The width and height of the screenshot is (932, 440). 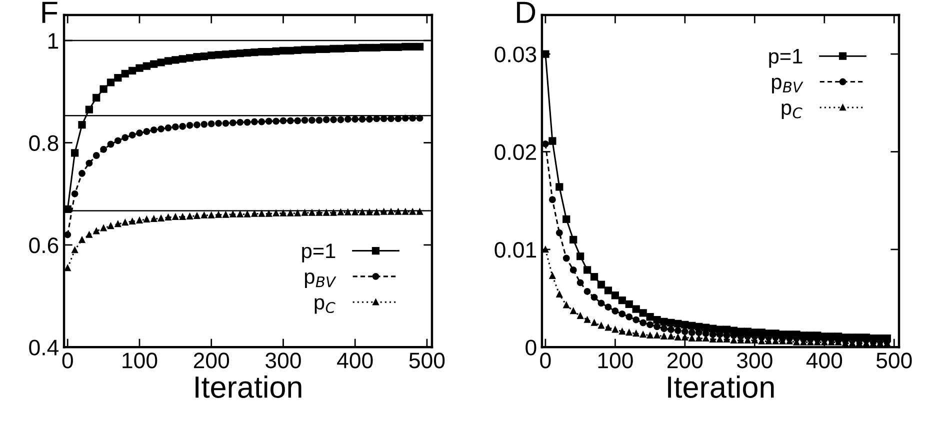 I want to click on x-tick-label: 0, so click(x=545, y=360).